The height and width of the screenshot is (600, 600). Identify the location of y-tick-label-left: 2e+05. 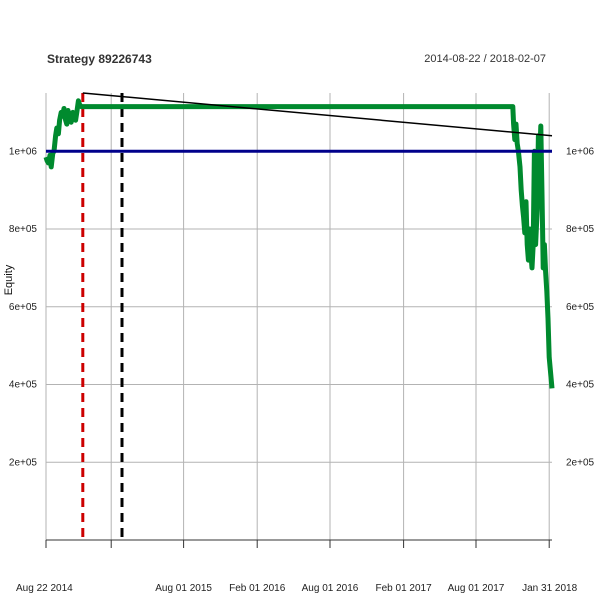
(23, 462).